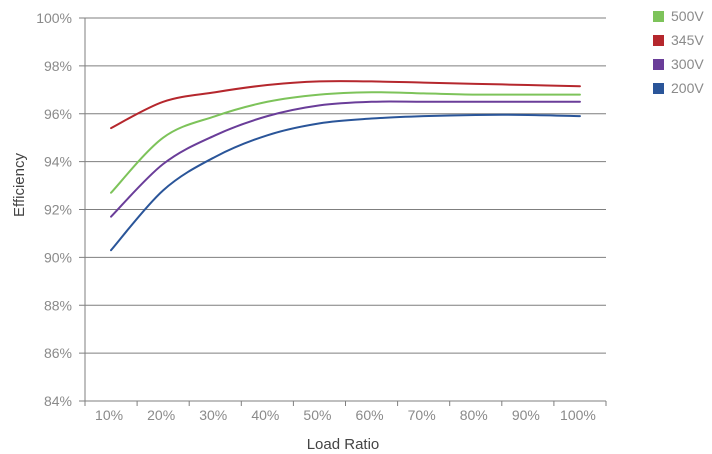 This screenshot has width=712, height=454. What do you see at coordinates (317, 415) in the screenshot?
I see `x-tick-label: 50%` at bounding box center [317, 415].